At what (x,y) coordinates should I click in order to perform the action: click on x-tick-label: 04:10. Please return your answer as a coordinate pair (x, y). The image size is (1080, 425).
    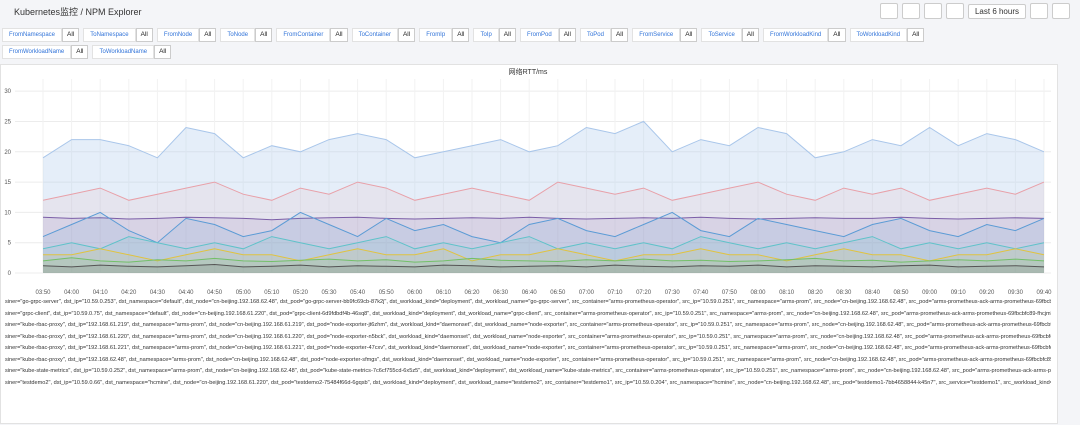
    Looking at the image, I should click on (101, 293).